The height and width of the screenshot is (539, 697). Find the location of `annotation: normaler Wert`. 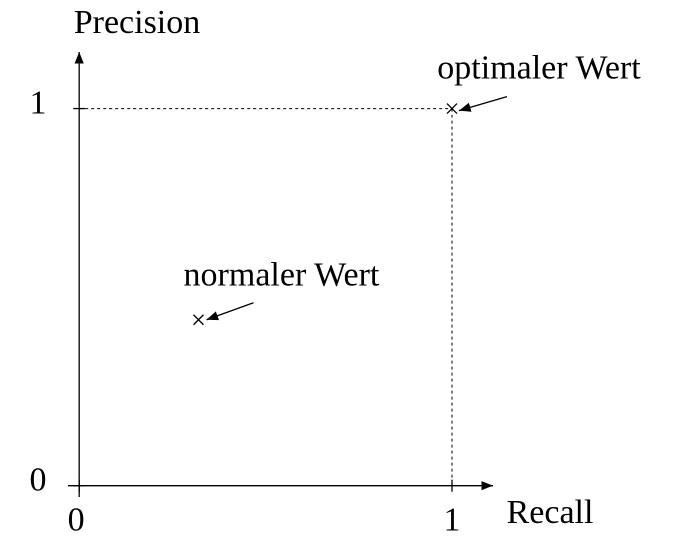

annotation: normaler Wert is located at coordinates (282, 275).